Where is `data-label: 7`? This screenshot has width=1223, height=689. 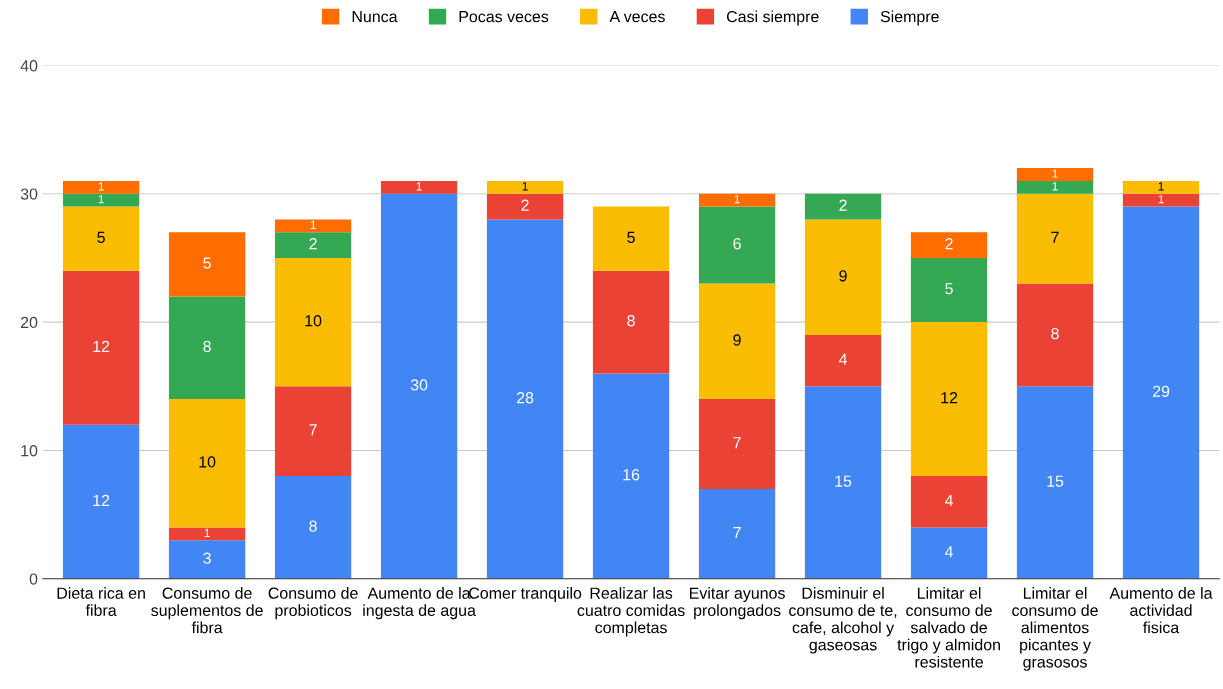
data-label: 7 is located at coordinates (313, 430).